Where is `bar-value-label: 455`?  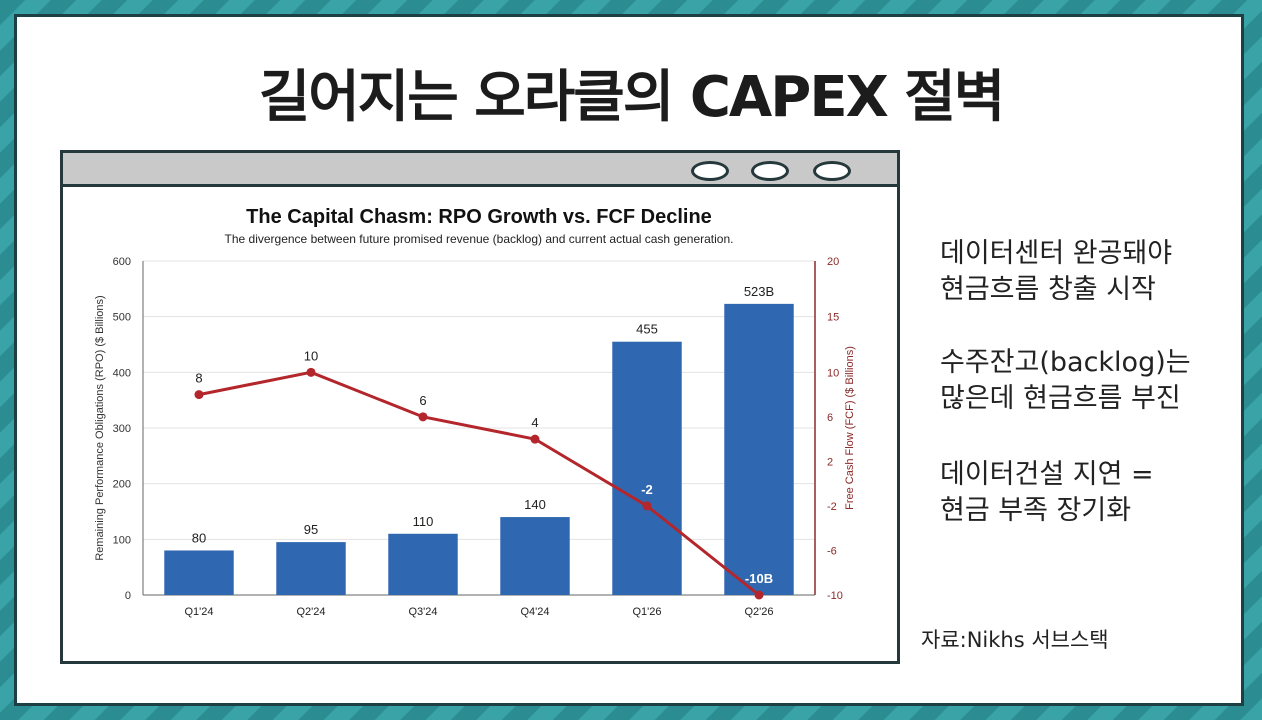 bar-value-label: 455 is located at coordinates (647, 329).